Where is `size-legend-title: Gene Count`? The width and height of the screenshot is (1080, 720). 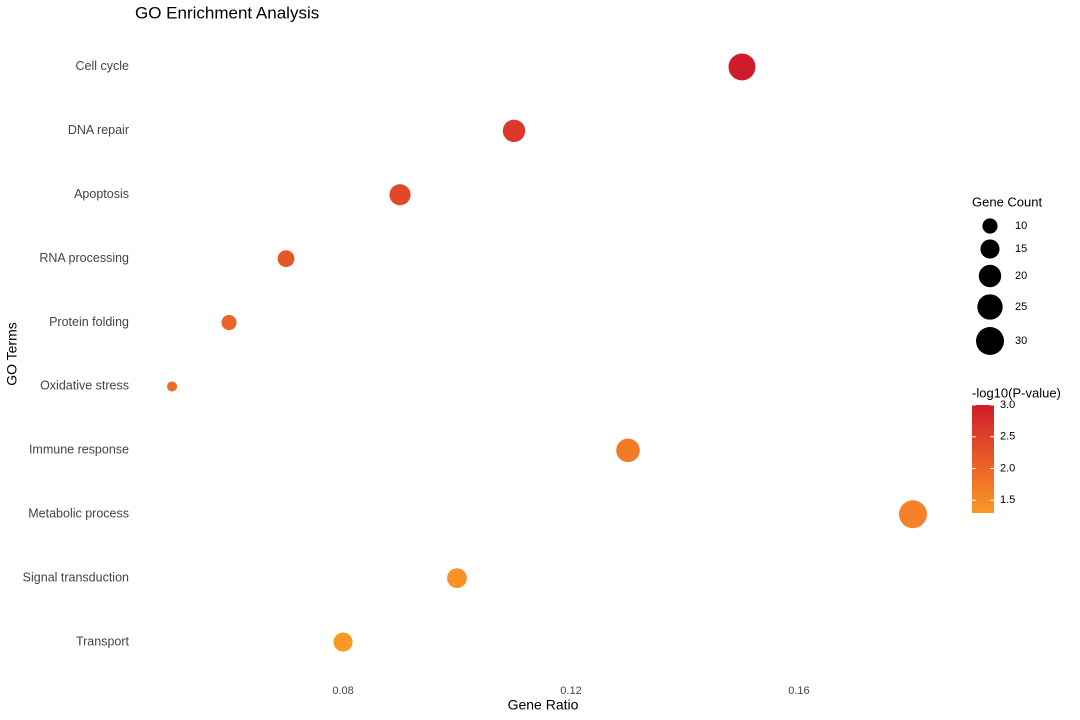
size-legend-title: Gene Count is located at coordinates (1007, 201).